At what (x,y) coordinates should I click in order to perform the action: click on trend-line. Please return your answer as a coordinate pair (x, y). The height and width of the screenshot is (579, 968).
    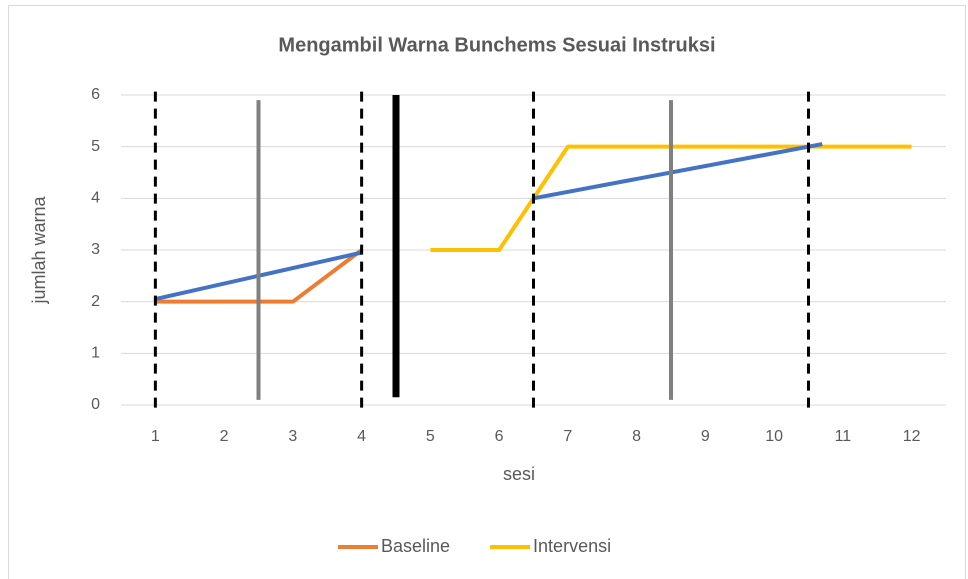
    Looking at the image, I should click on (678, 171).